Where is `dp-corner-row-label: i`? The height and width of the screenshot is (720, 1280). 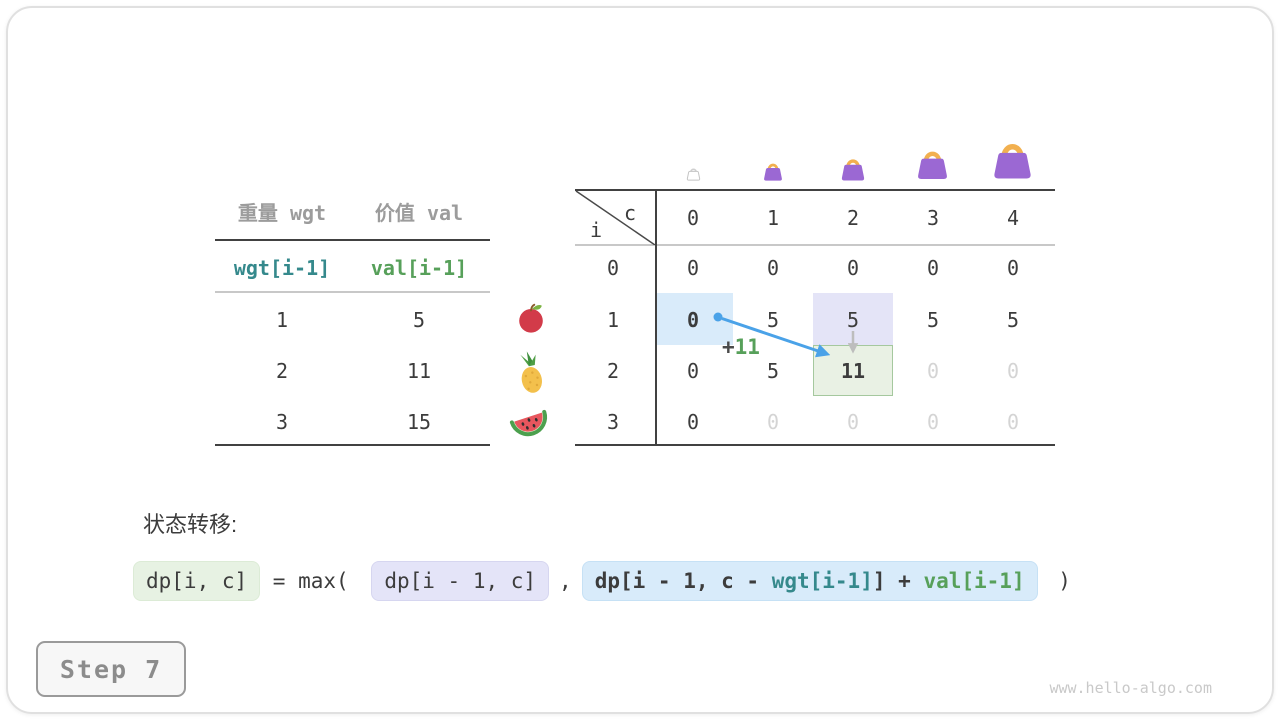 dp-corner-row-label: i is located at coordinates (596, 230).